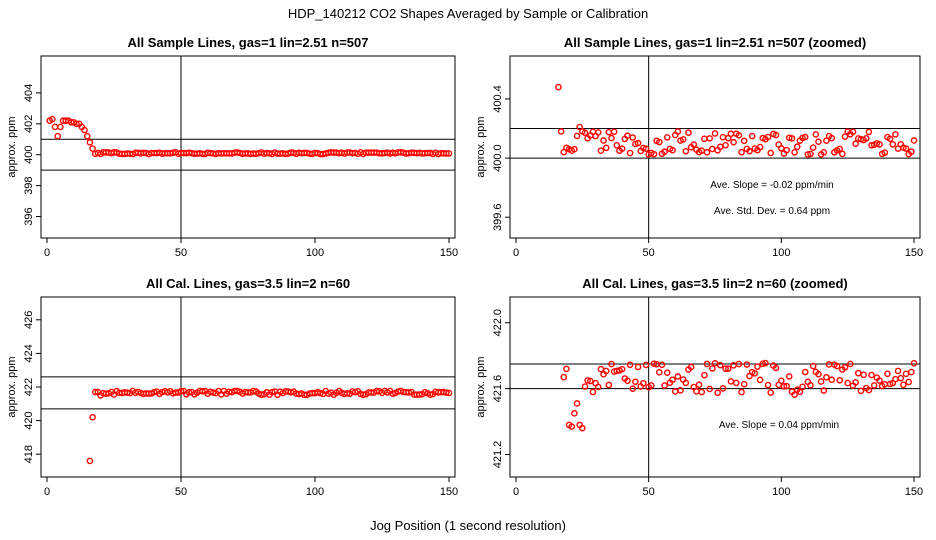 The width and height of the screenshot is (936, 540). What do you see at coordinates (29, 185) in the screenshot?
I see `y-tick-label: 398` at bounding box center [29, 185].